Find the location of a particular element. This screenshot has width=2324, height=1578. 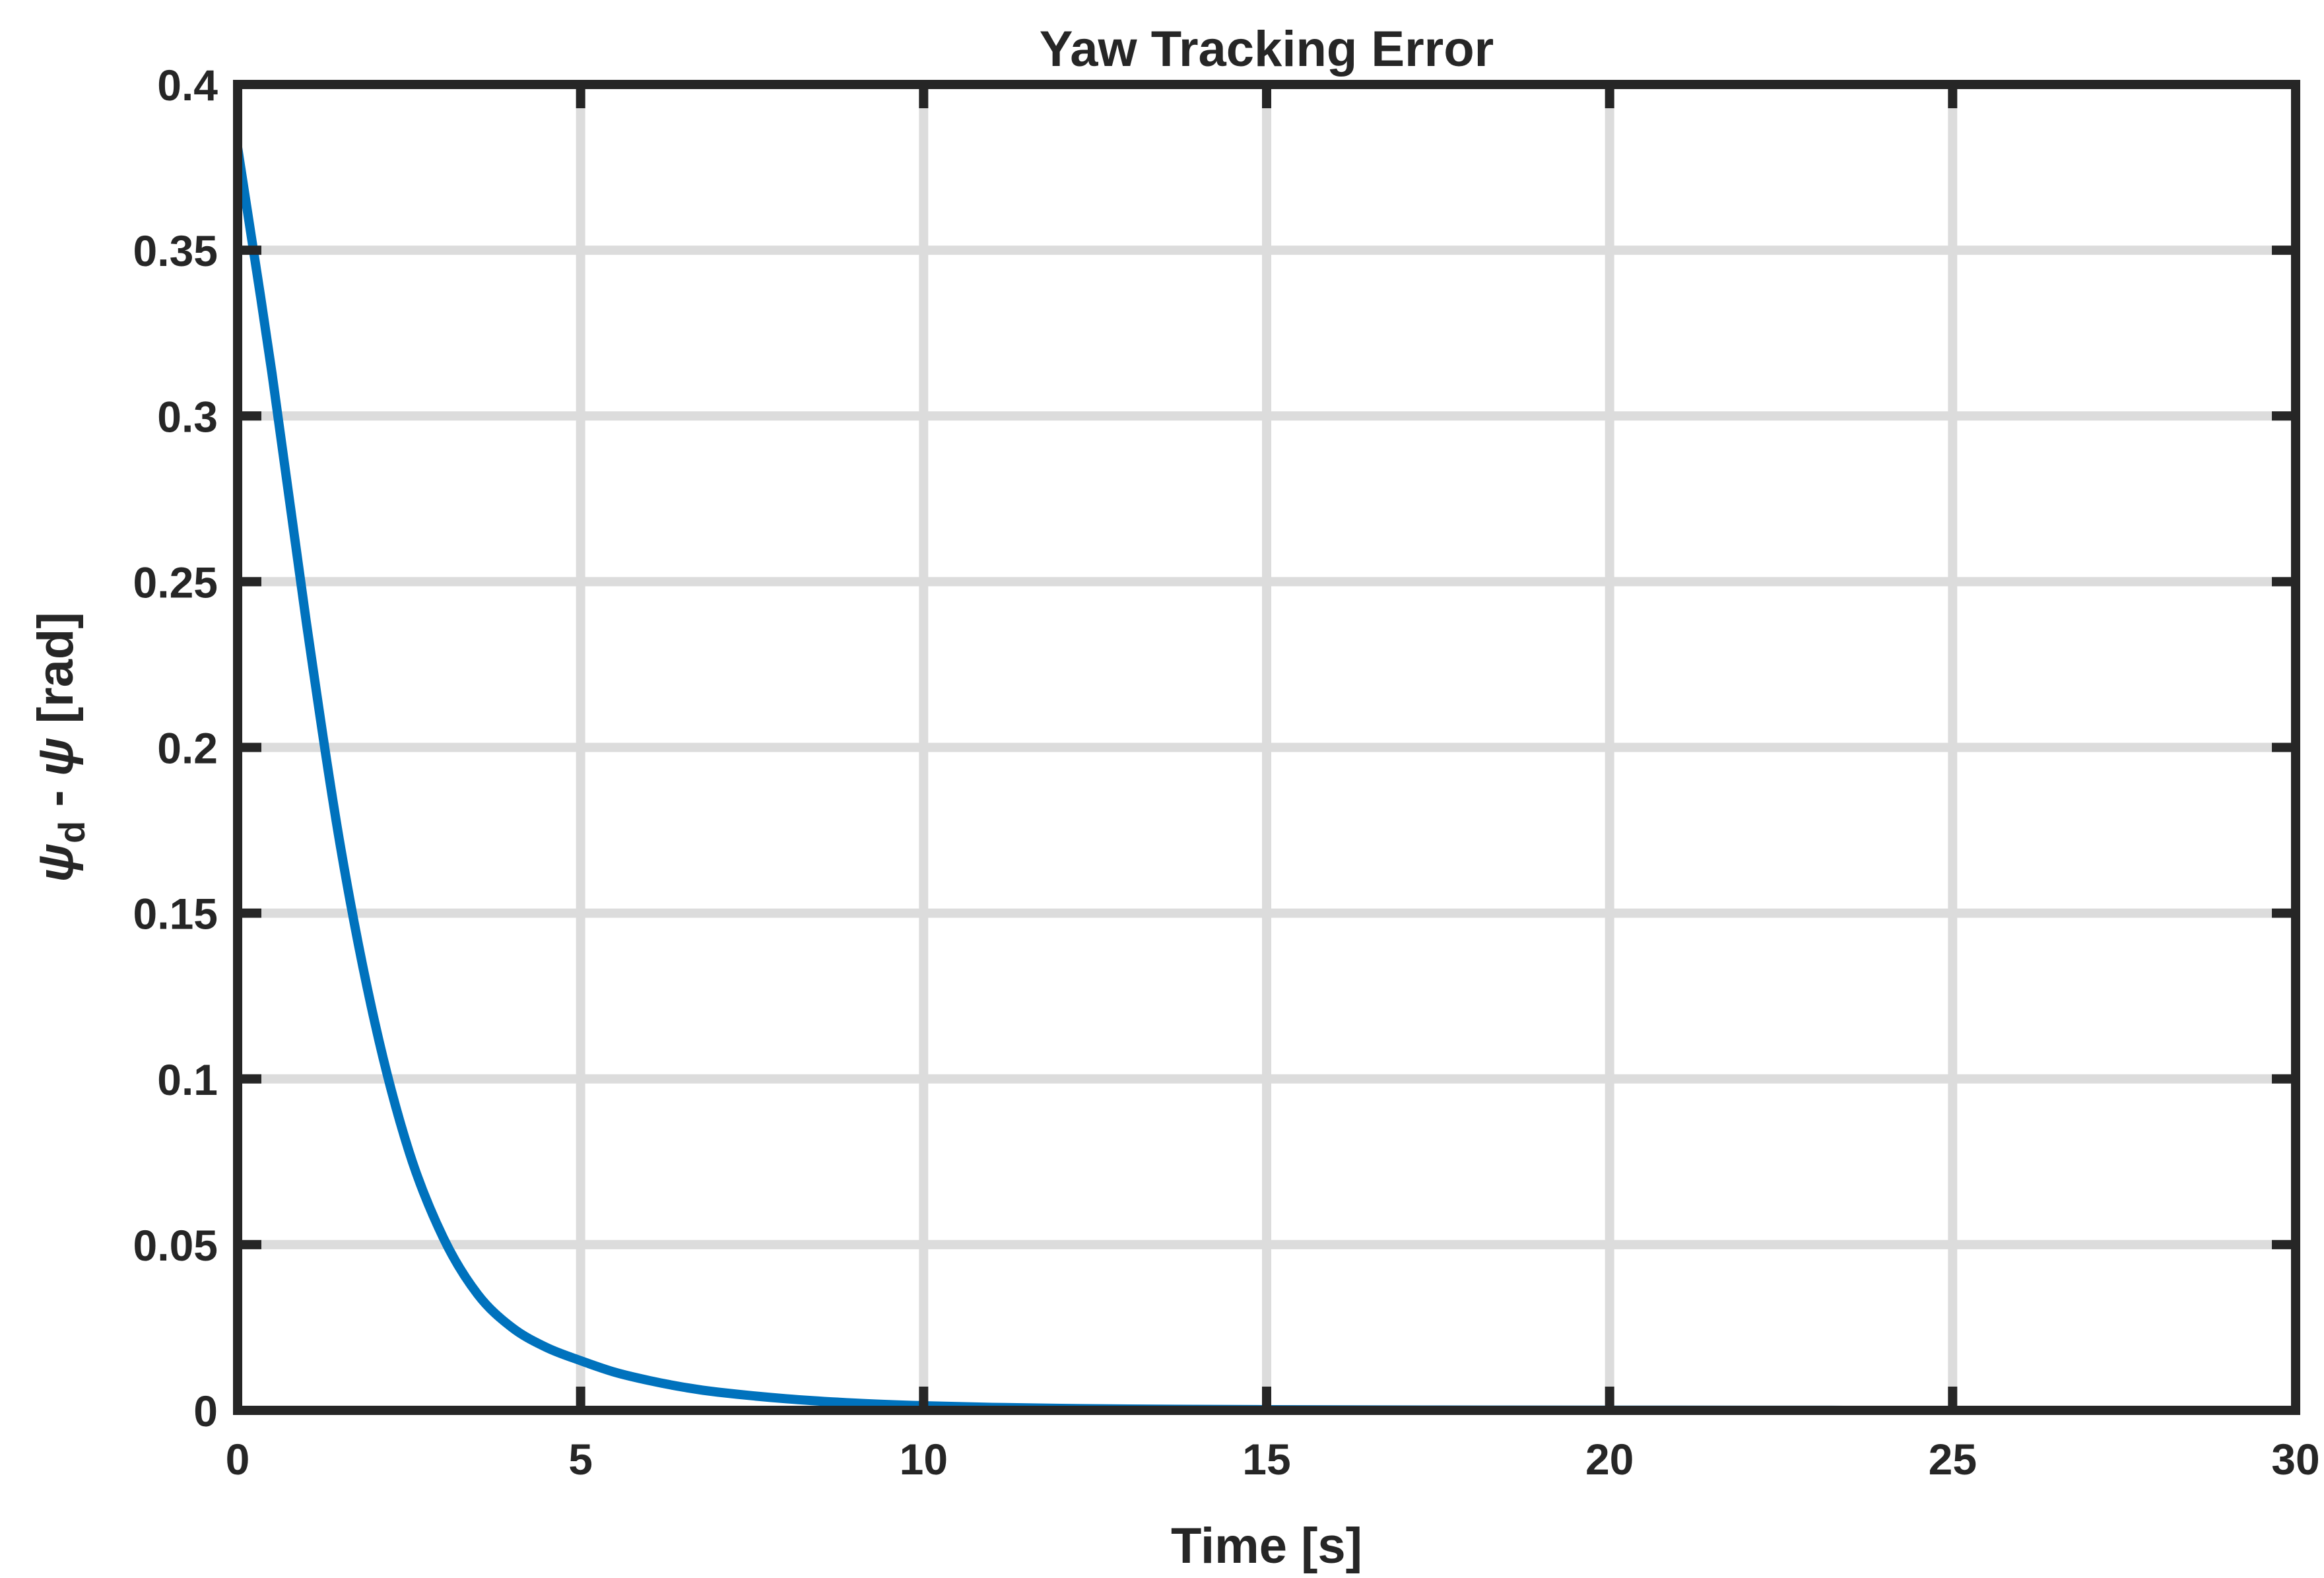

y-tick-label: 0.2 is located at coordinates (187, 748).